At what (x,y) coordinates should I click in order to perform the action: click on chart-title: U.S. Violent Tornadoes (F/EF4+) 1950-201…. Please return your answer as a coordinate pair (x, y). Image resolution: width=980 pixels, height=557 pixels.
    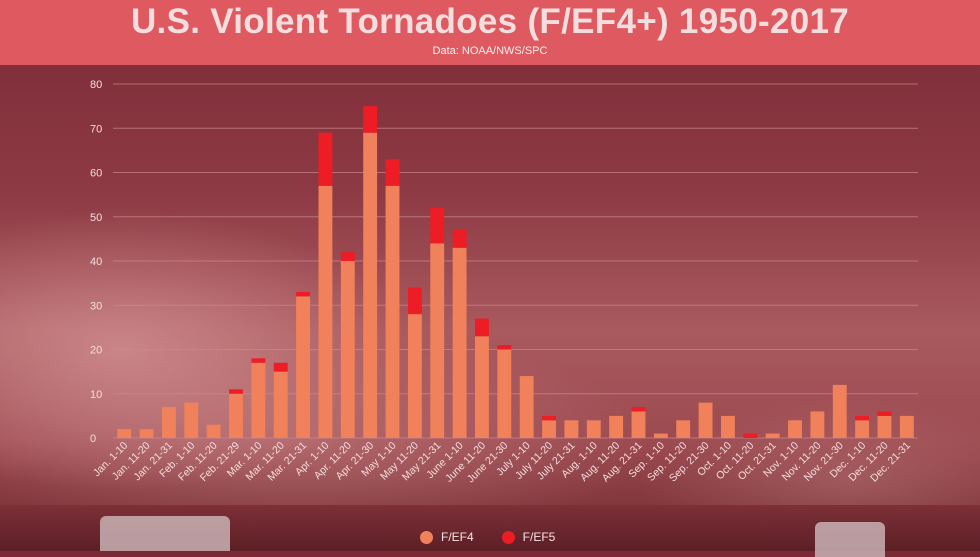
    Looking at the image, I should click on (490, 21).